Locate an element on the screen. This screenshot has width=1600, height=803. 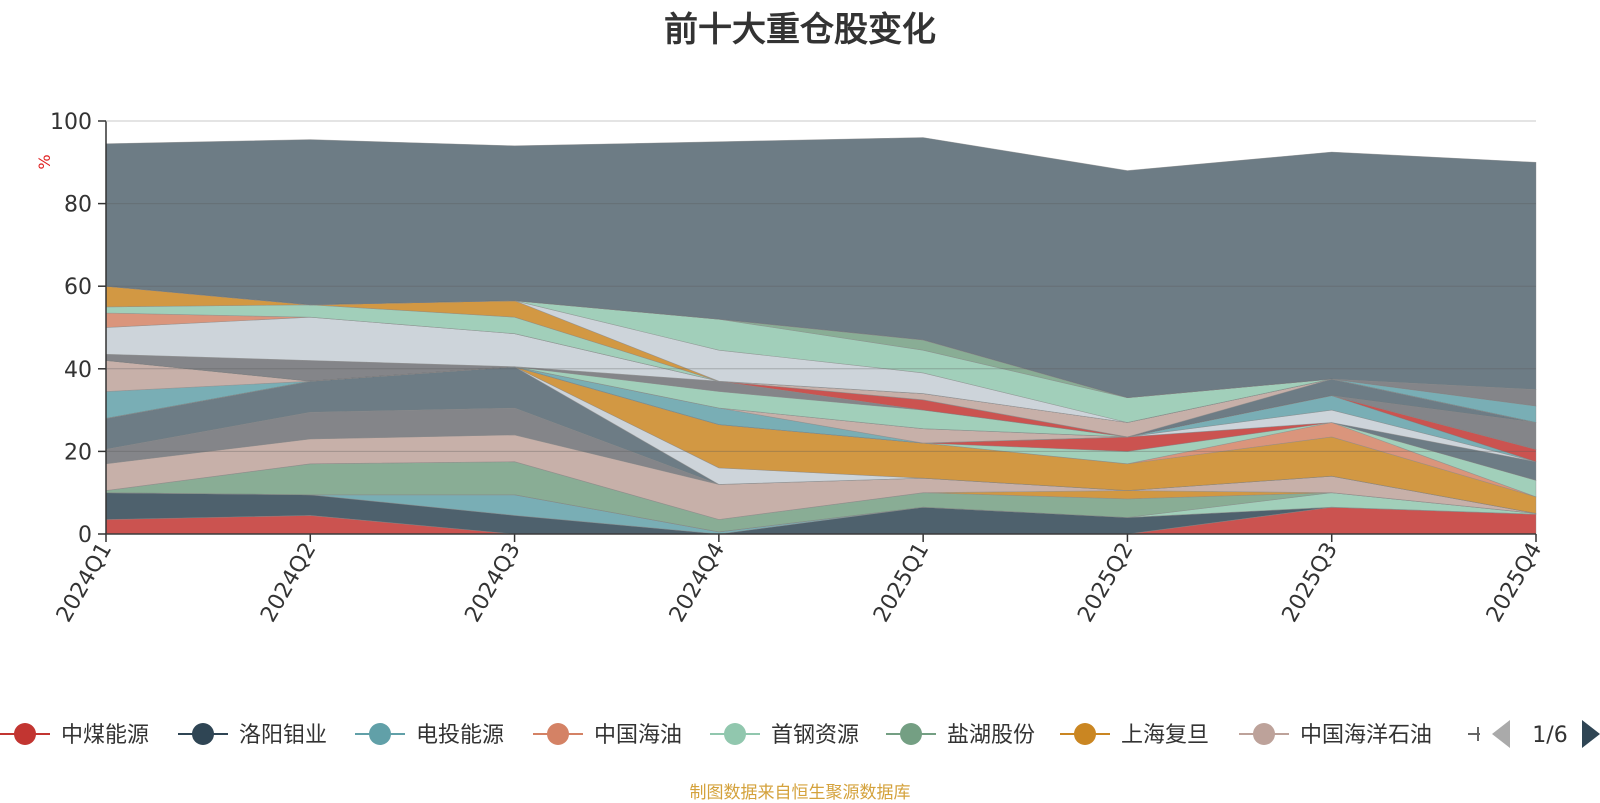
legend-item: 盐湖股份 is located at coordinates (960, 735).